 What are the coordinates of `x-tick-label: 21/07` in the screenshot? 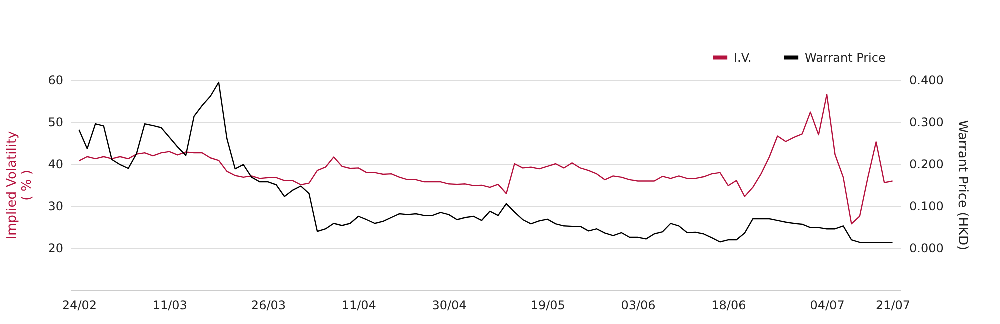 It's located at (893, 305).